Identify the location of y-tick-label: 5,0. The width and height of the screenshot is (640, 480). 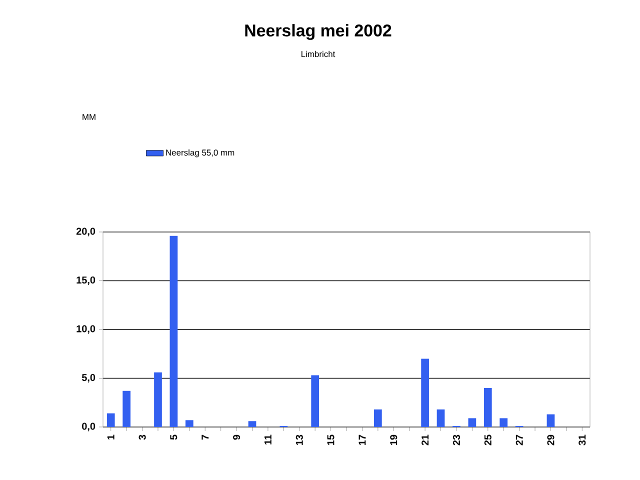
(89, 378).